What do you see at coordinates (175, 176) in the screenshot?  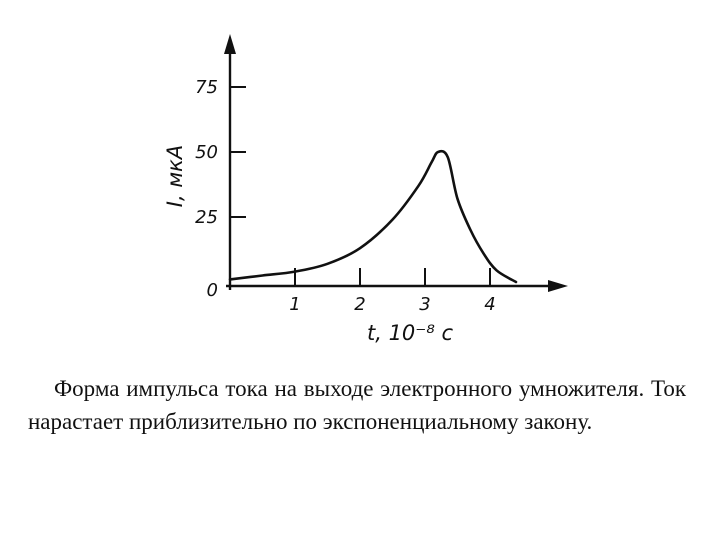 I see `y-axis-title: I, мкА` at bounding box center [175, 176].